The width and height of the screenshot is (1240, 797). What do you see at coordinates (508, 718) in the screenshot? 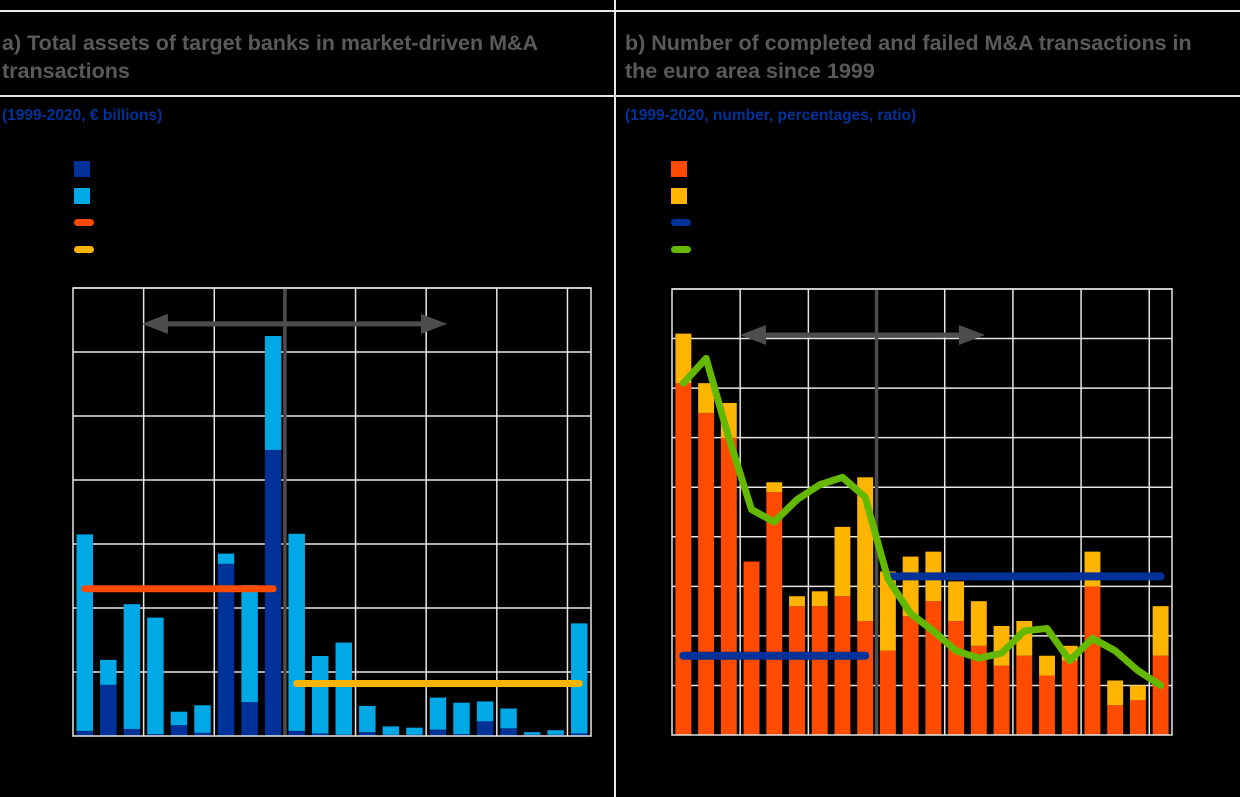
I see `bar-segment-stack-light-blue-2017` at bounding box center [508, 718].